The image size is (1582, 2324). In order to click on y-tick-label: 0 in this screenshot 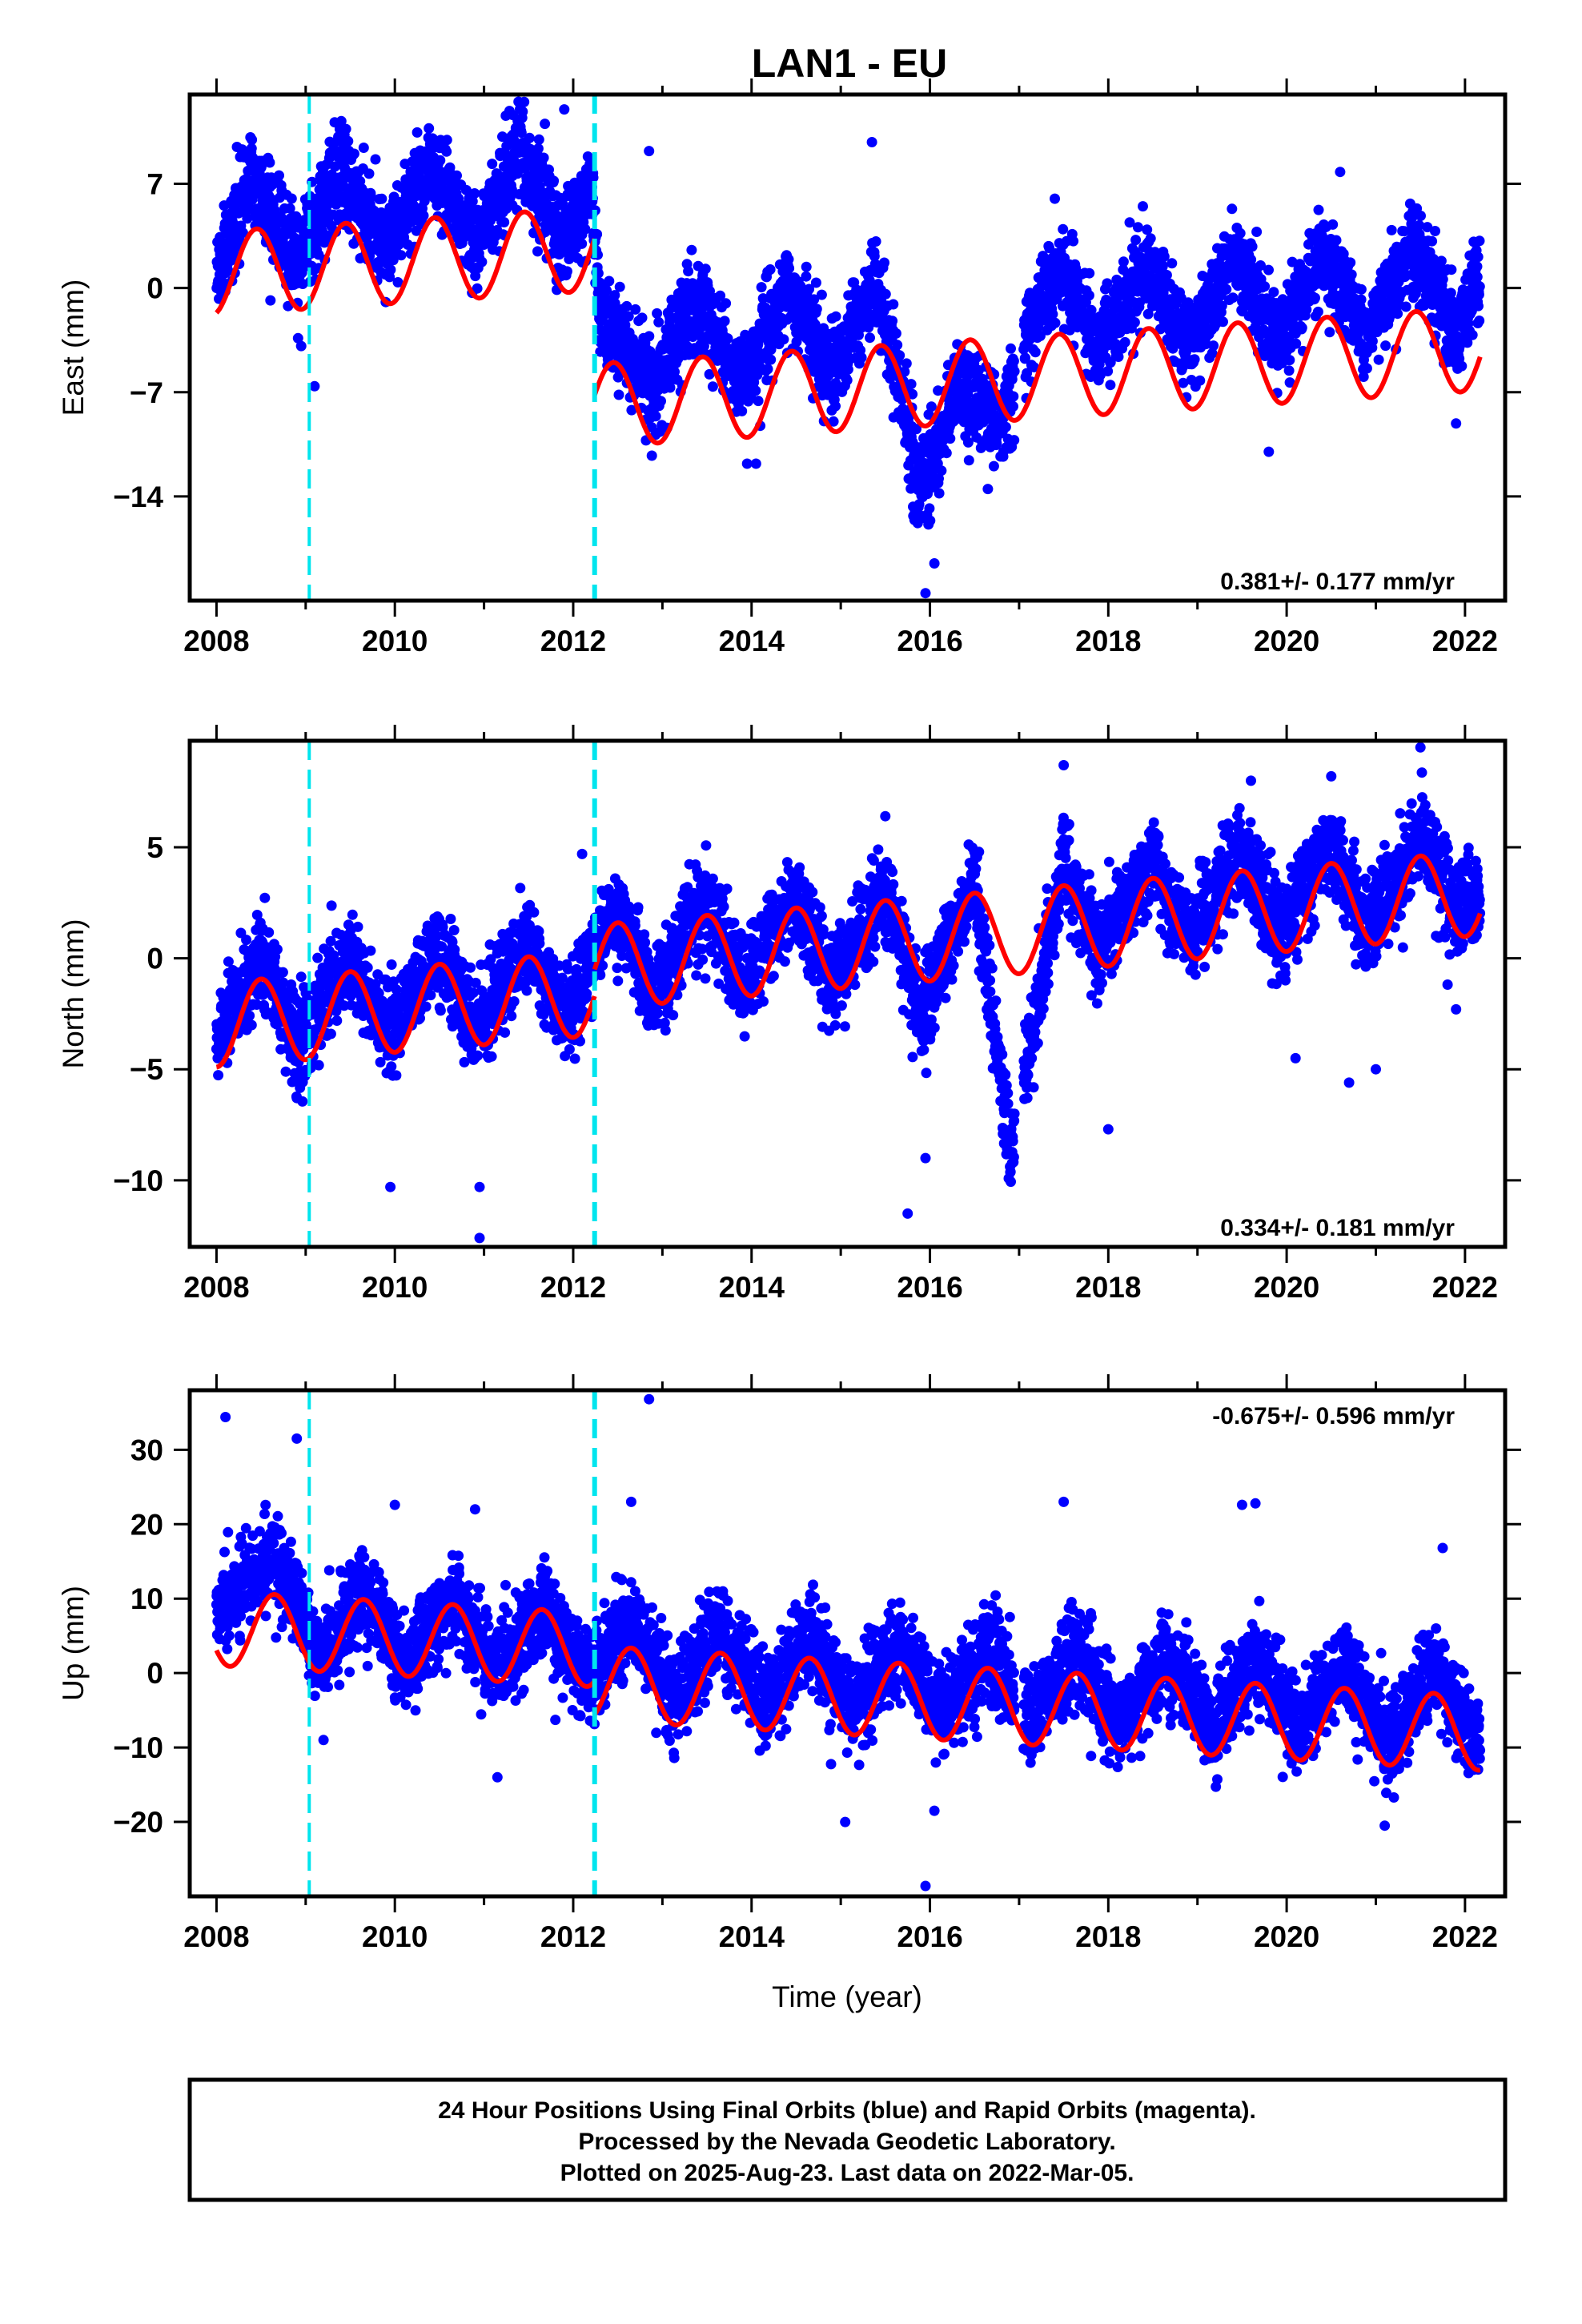, I will do `click(155, 288)`.